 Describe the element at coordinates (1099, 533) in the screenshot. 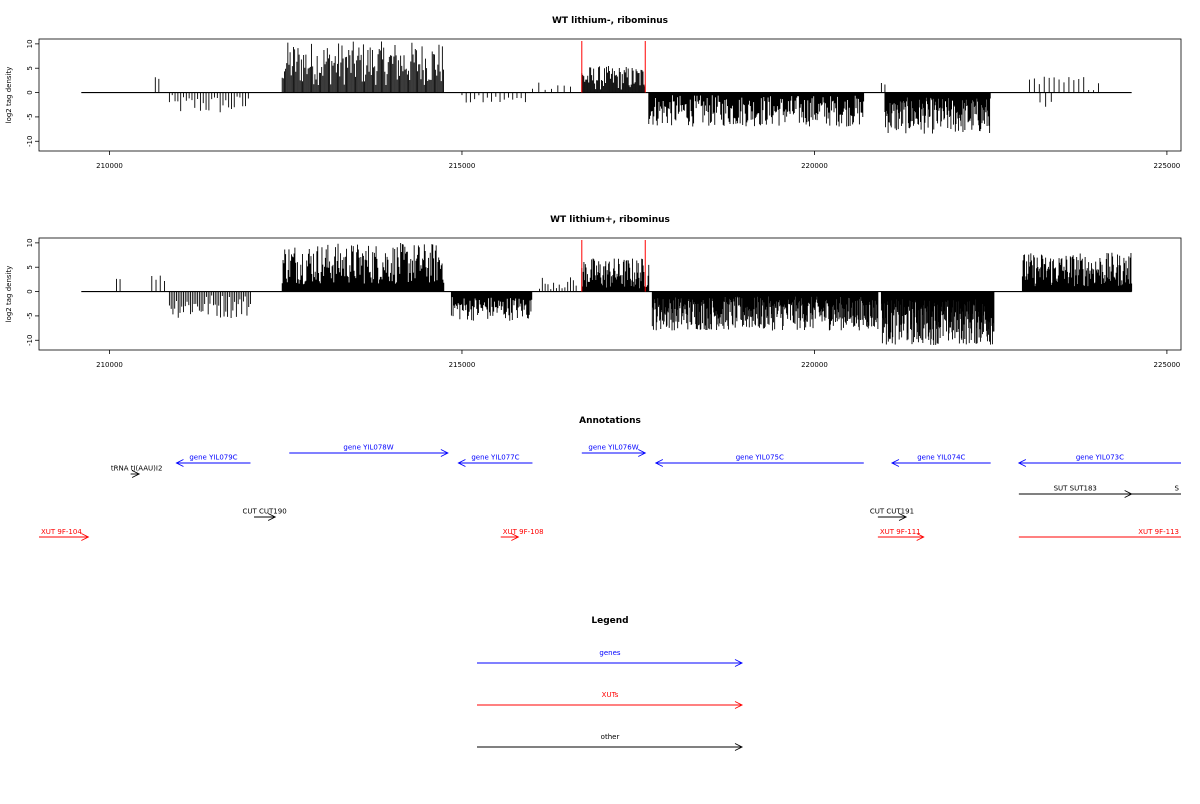

I see `feature-xut-9f-113: XUT 9F-113` at that location.